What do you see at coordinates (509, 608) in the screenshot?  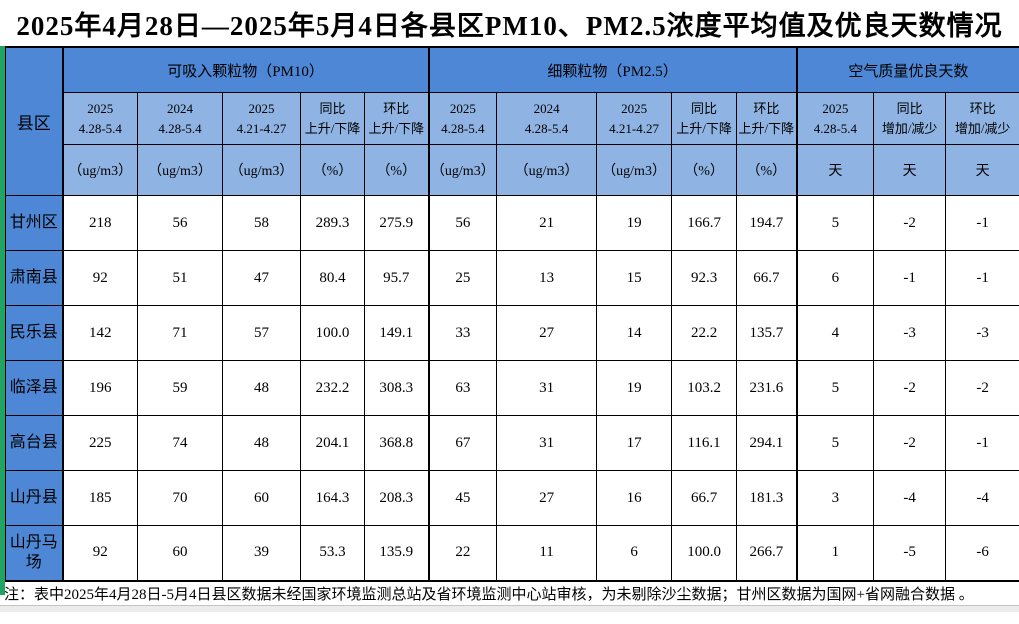 I see `bottom-gray-strip` at bounding box center [509, 608].